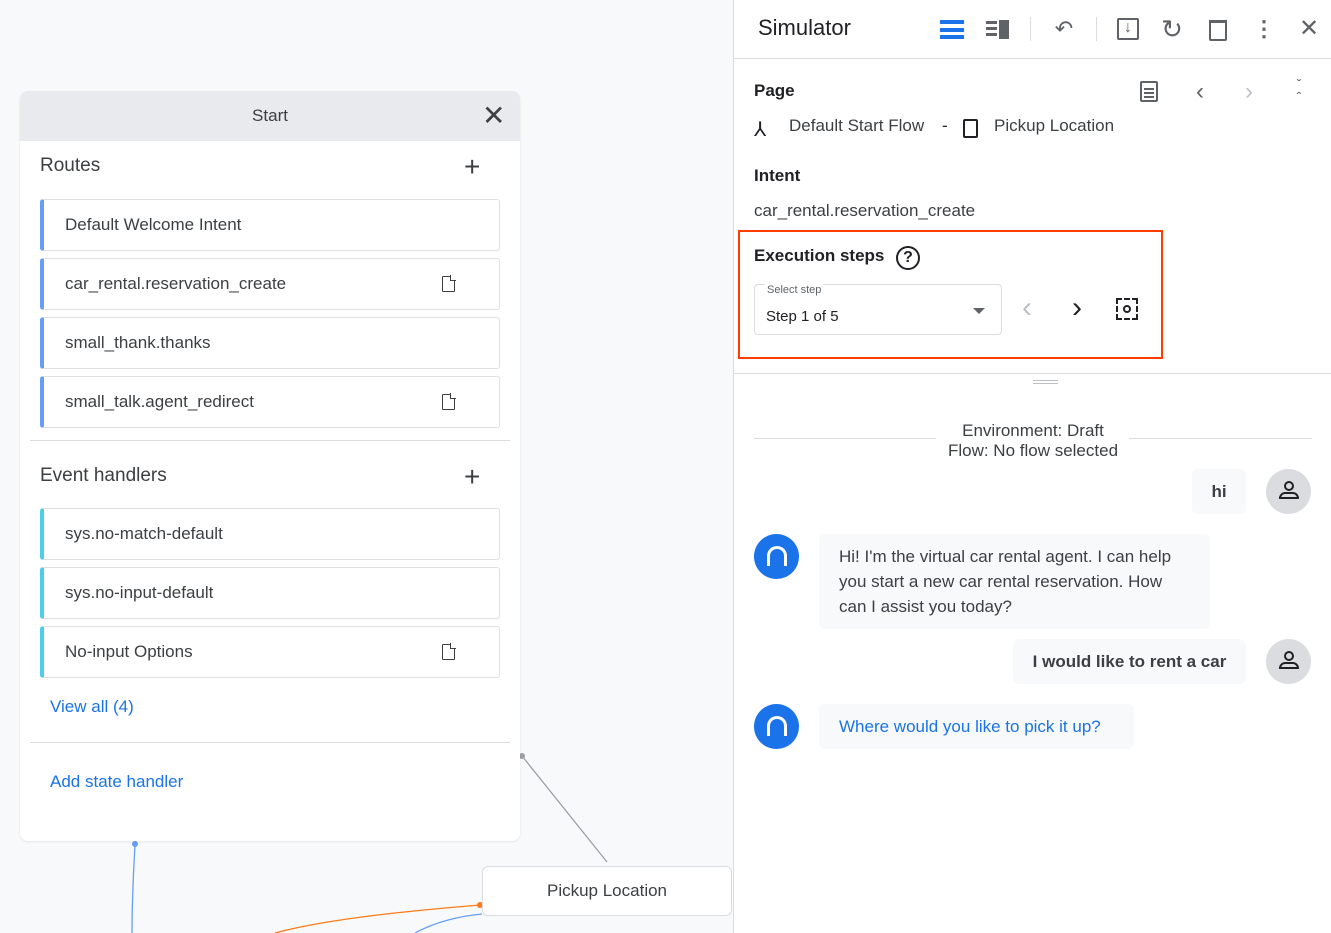 The image size is (1331, 933). What do you see at coordinates (270, 652) in the screenshot?
I see `event-handler-item: No-input Options` at bounding box center [270, 652].